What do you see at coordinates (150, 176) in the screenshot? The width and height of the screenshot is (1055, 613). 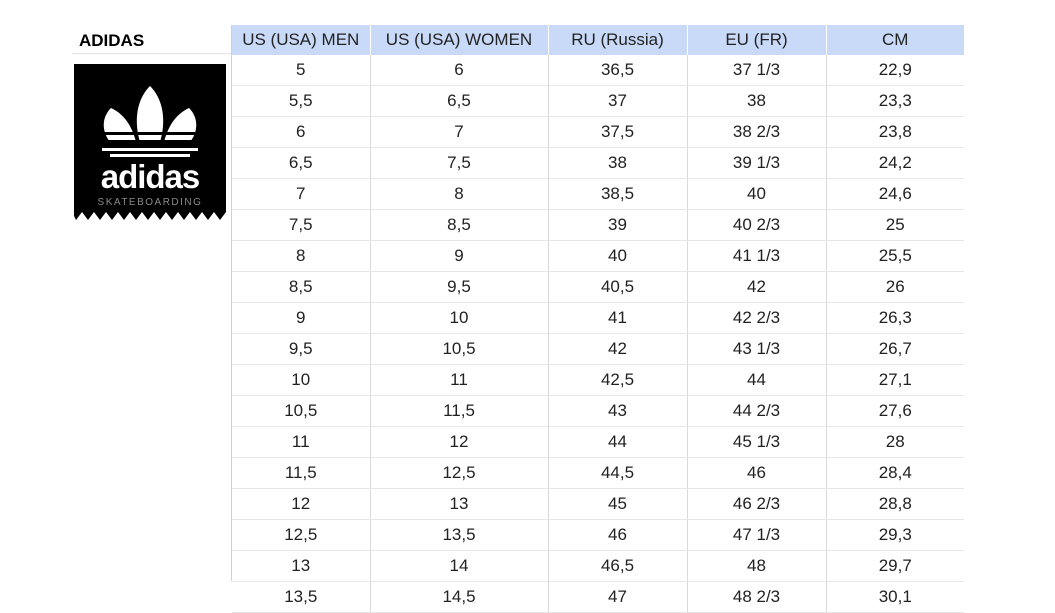 I see `logo-wordmark: adidas` at bounding box center [150, 176].